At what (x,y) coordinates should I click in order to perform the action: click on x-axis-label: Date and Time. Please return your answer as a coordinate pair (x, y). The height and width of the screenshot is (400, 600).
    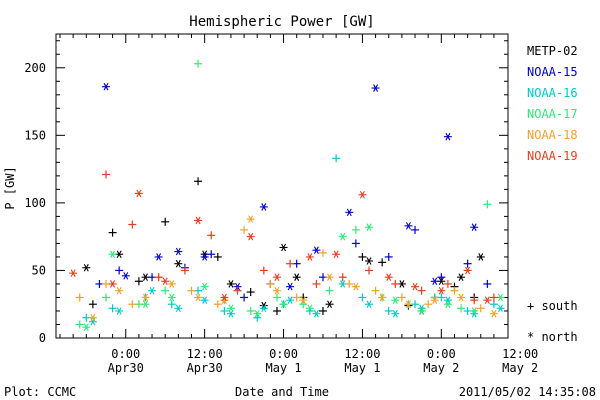
    Looking at the image, I should click on (282, 392).